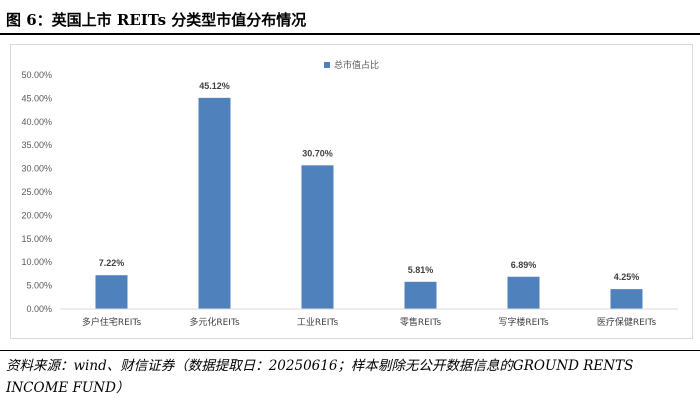  Describe the element at coordinates (421, 270) in the screenshot. I see `data-label: 5.81%` at that location.